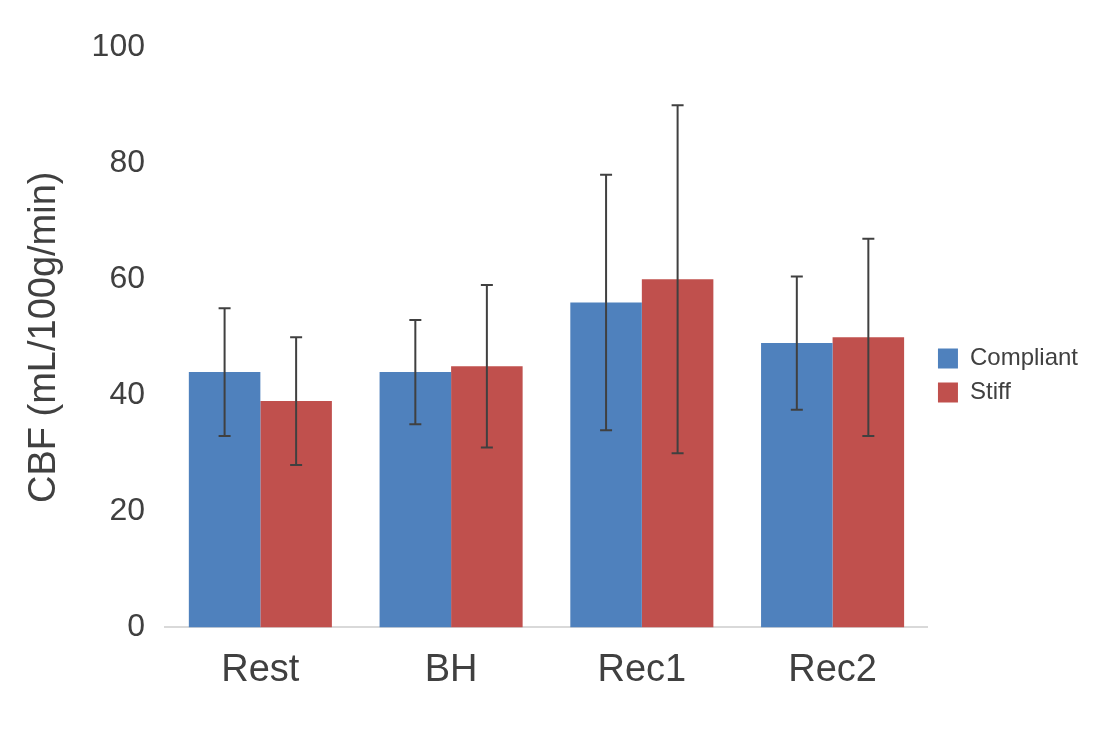  What do you see at coordinates (127, 509) in the screenshot?
I see `y-tick-label: 20` at bounding box center [127, 509].